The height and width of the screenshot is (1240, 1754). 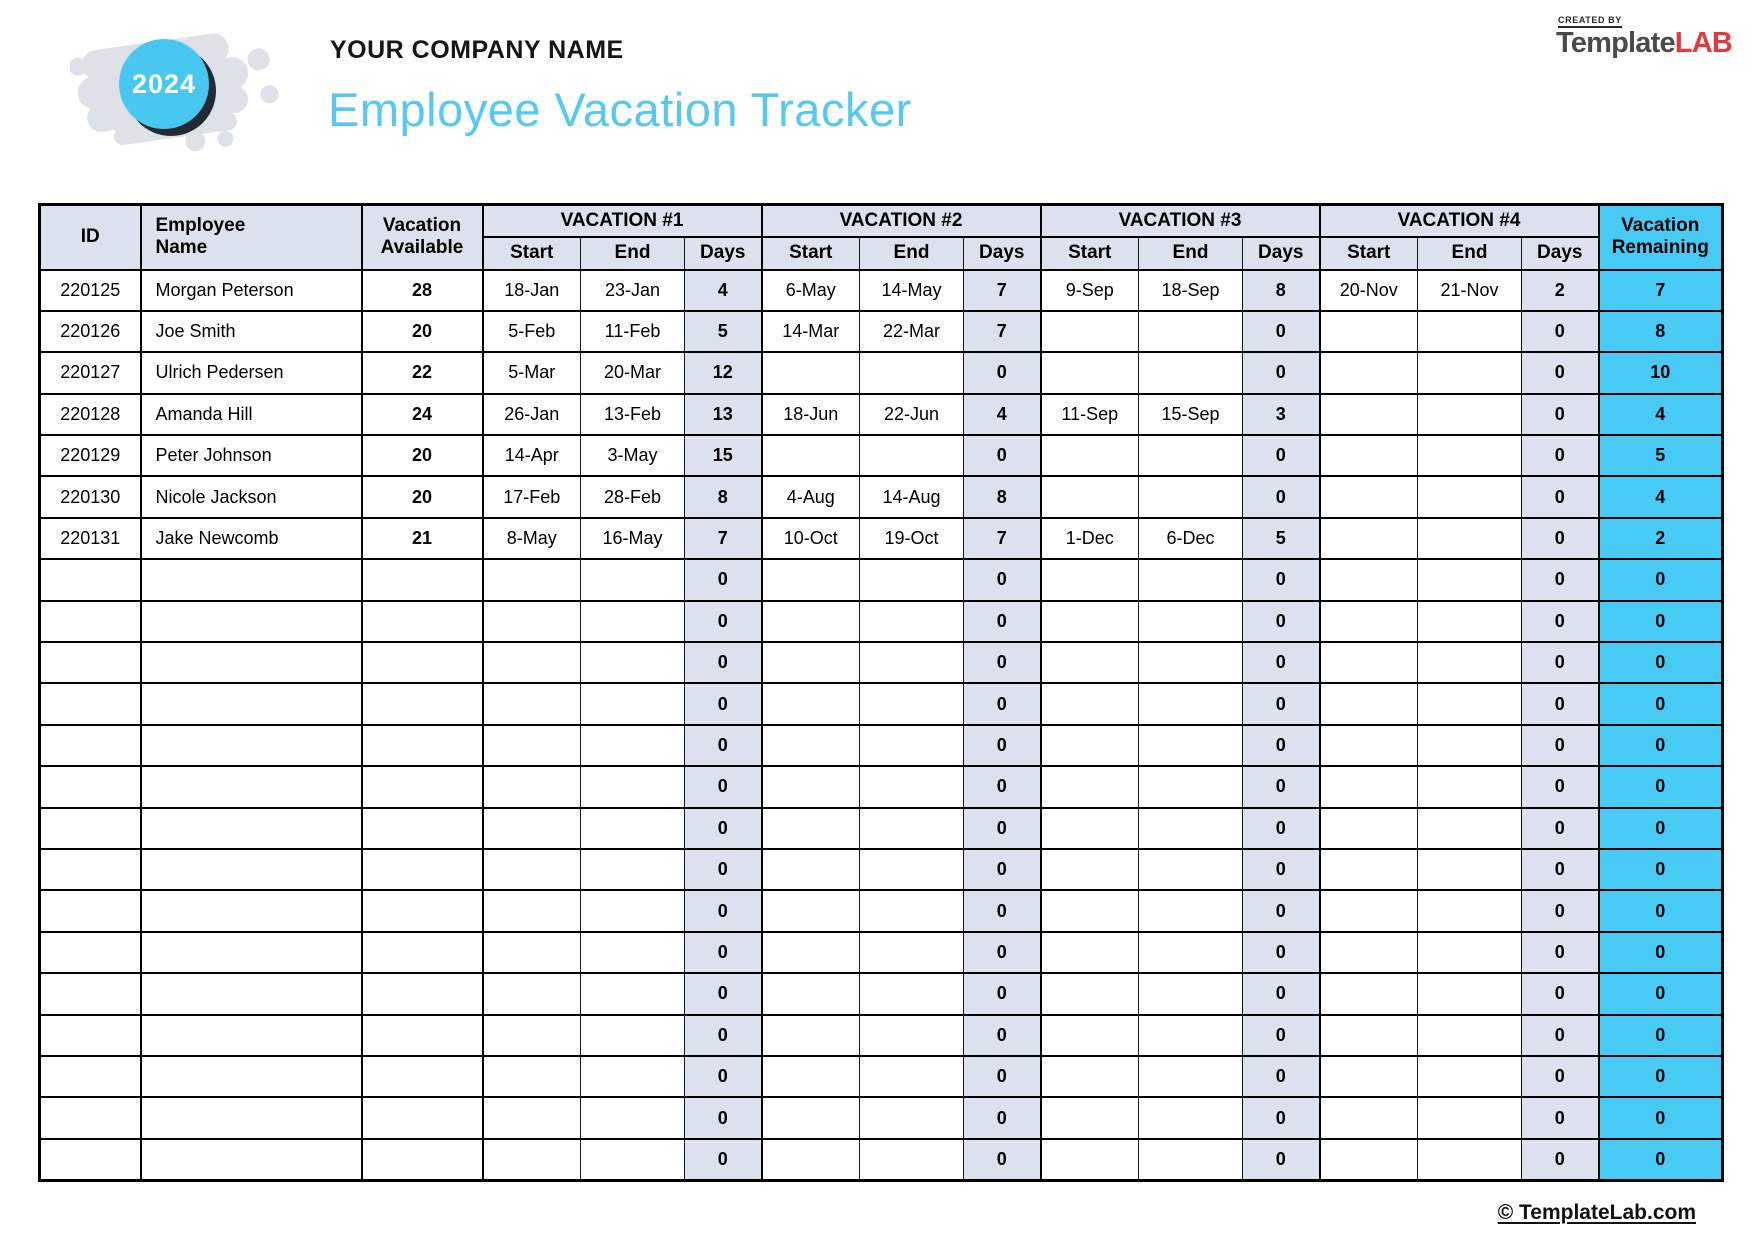 What do you see at coordinates (90, 497) in the screenshot?
I see `cell-id: 220130` at bounding box center [90, 497].